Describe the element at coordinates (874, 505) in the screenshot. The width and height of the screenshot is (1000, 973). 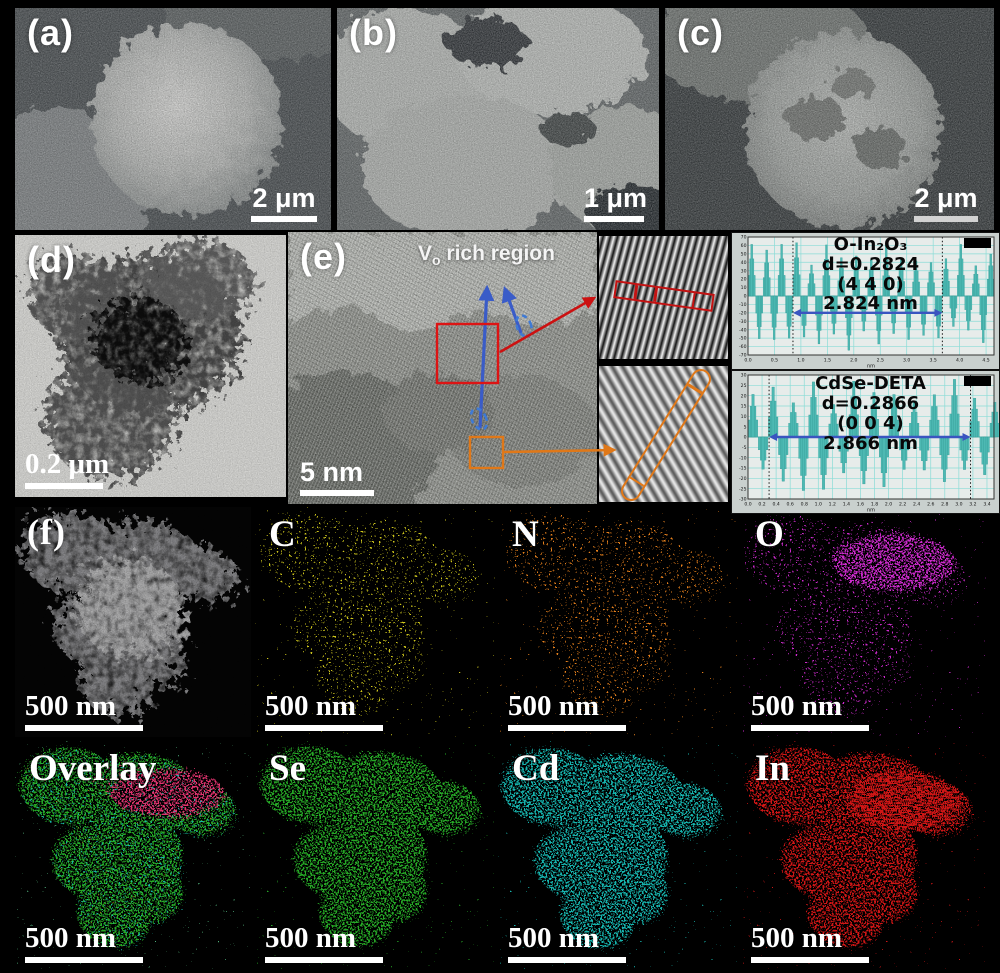
I see `svg-text: 1.8` at that location.